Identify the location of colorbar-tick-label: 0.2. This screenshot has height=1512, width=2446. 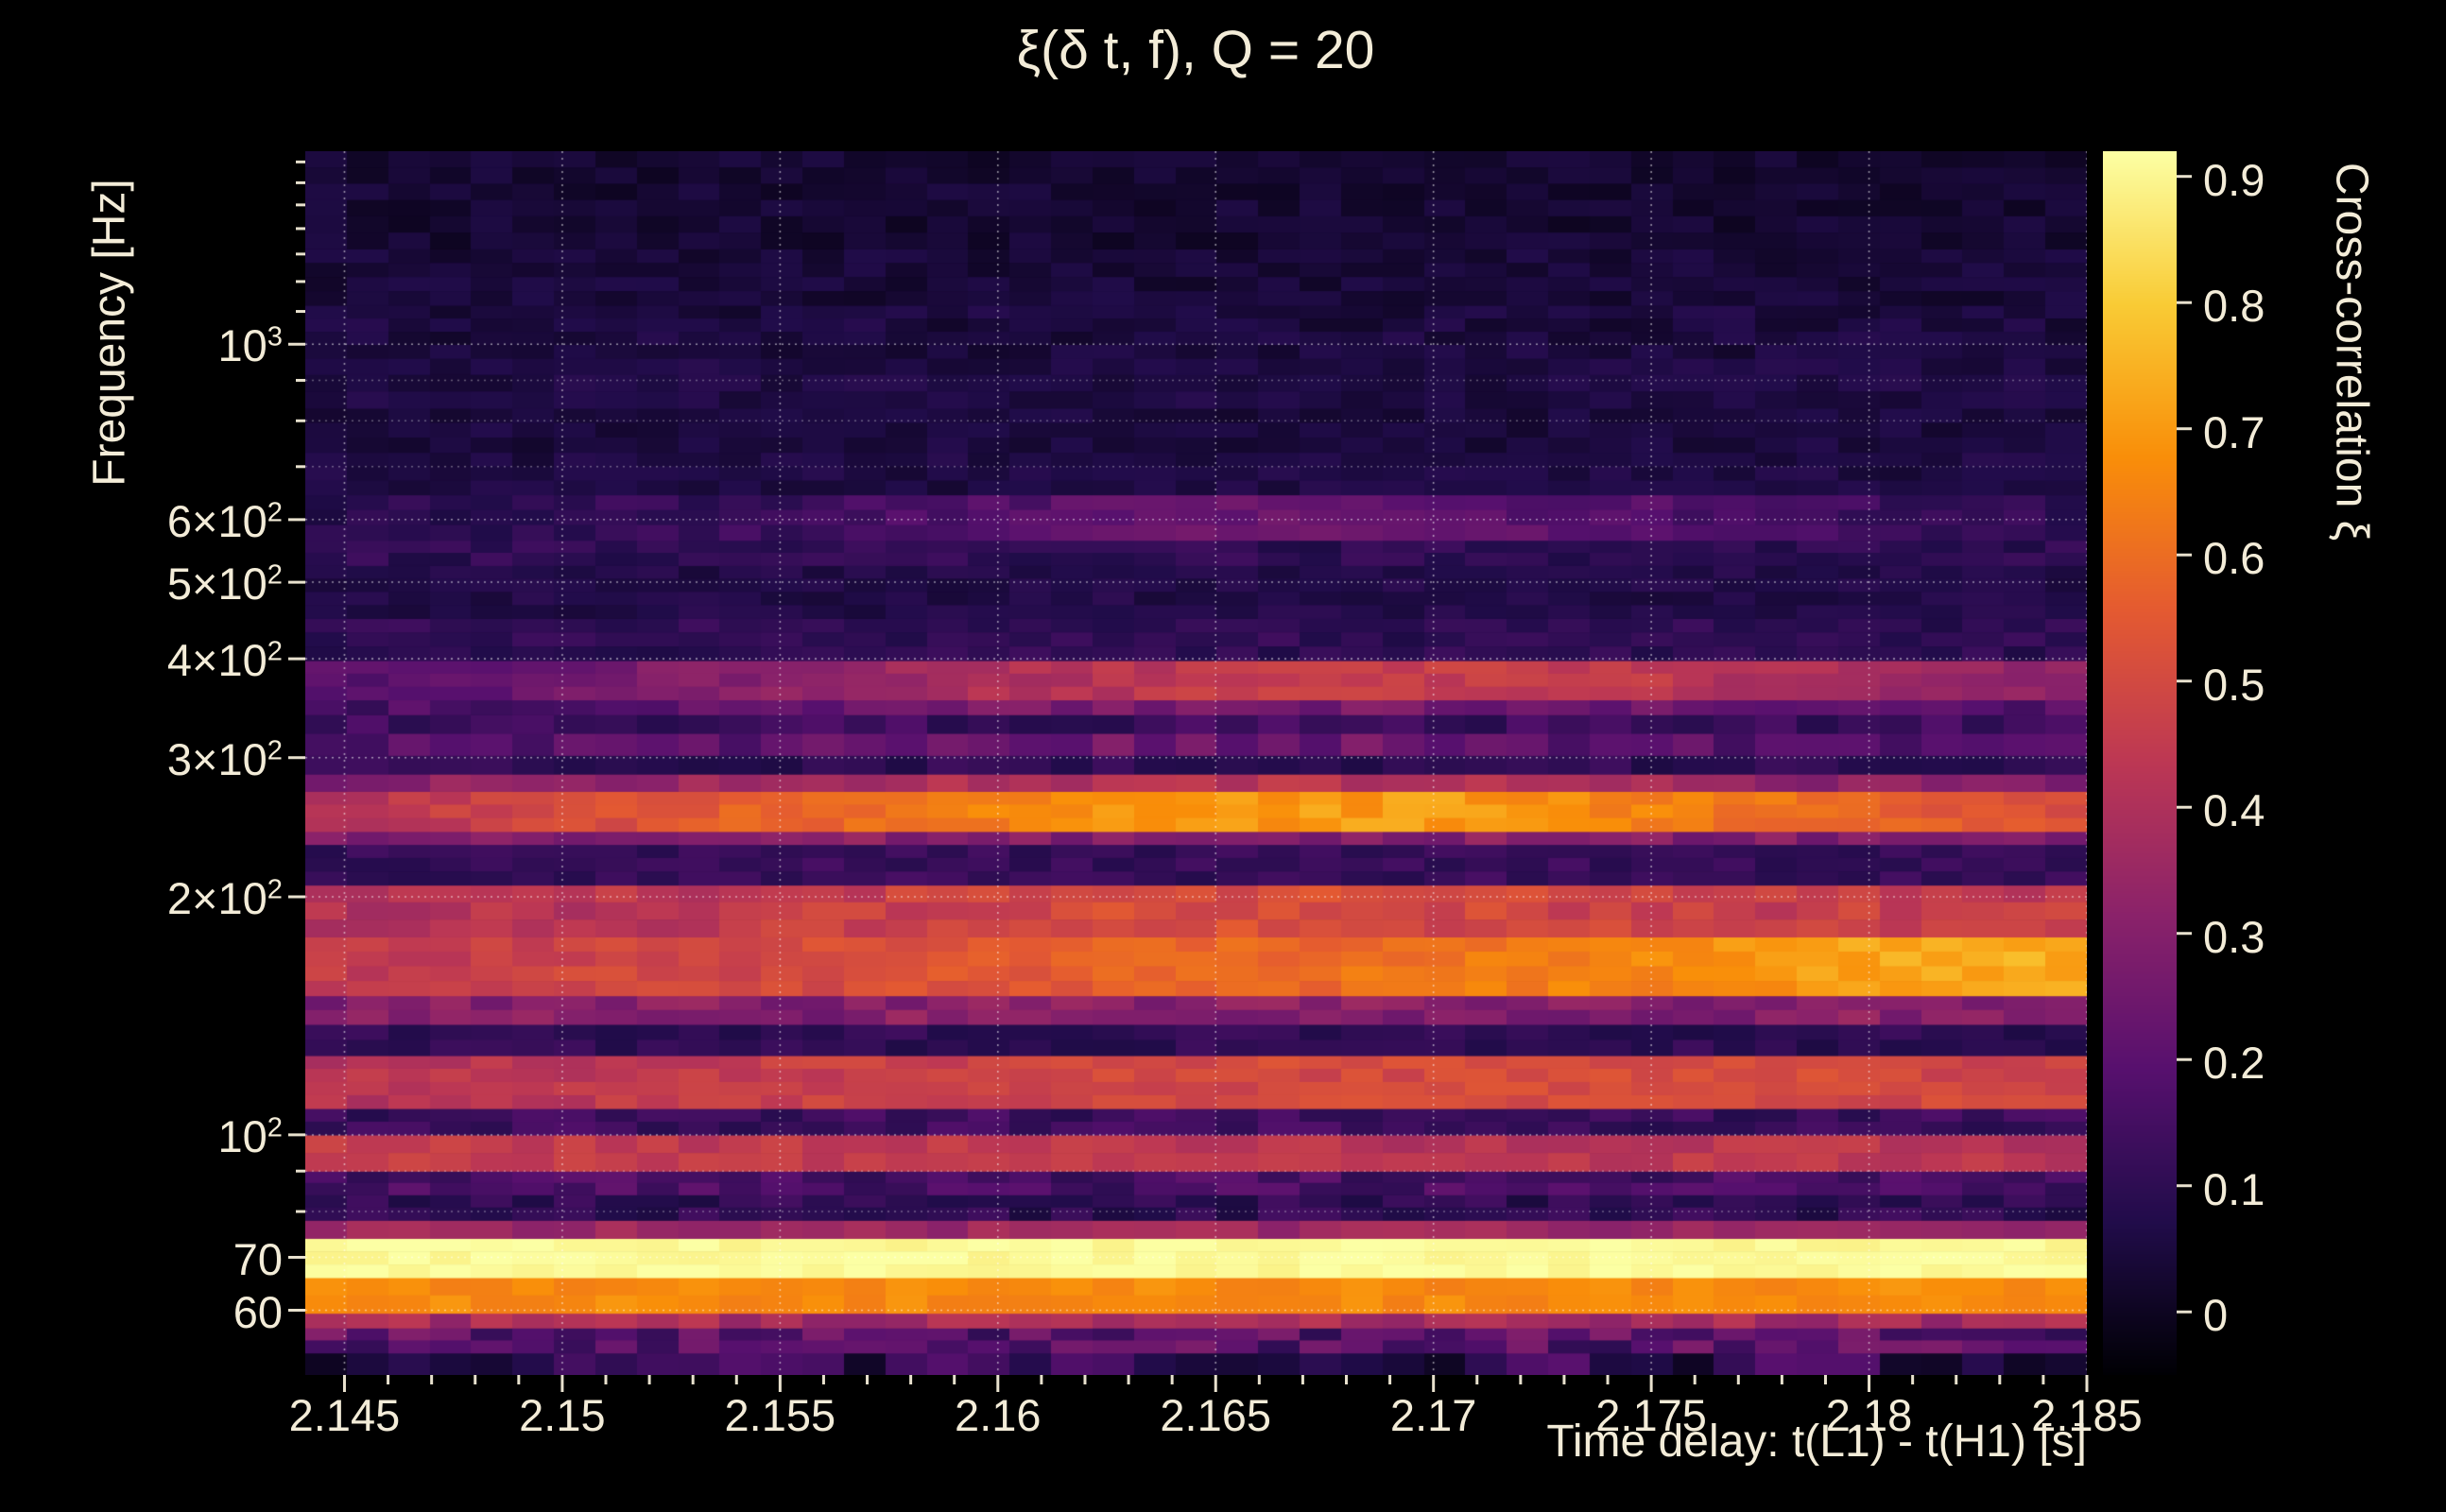
(2234, 1063).